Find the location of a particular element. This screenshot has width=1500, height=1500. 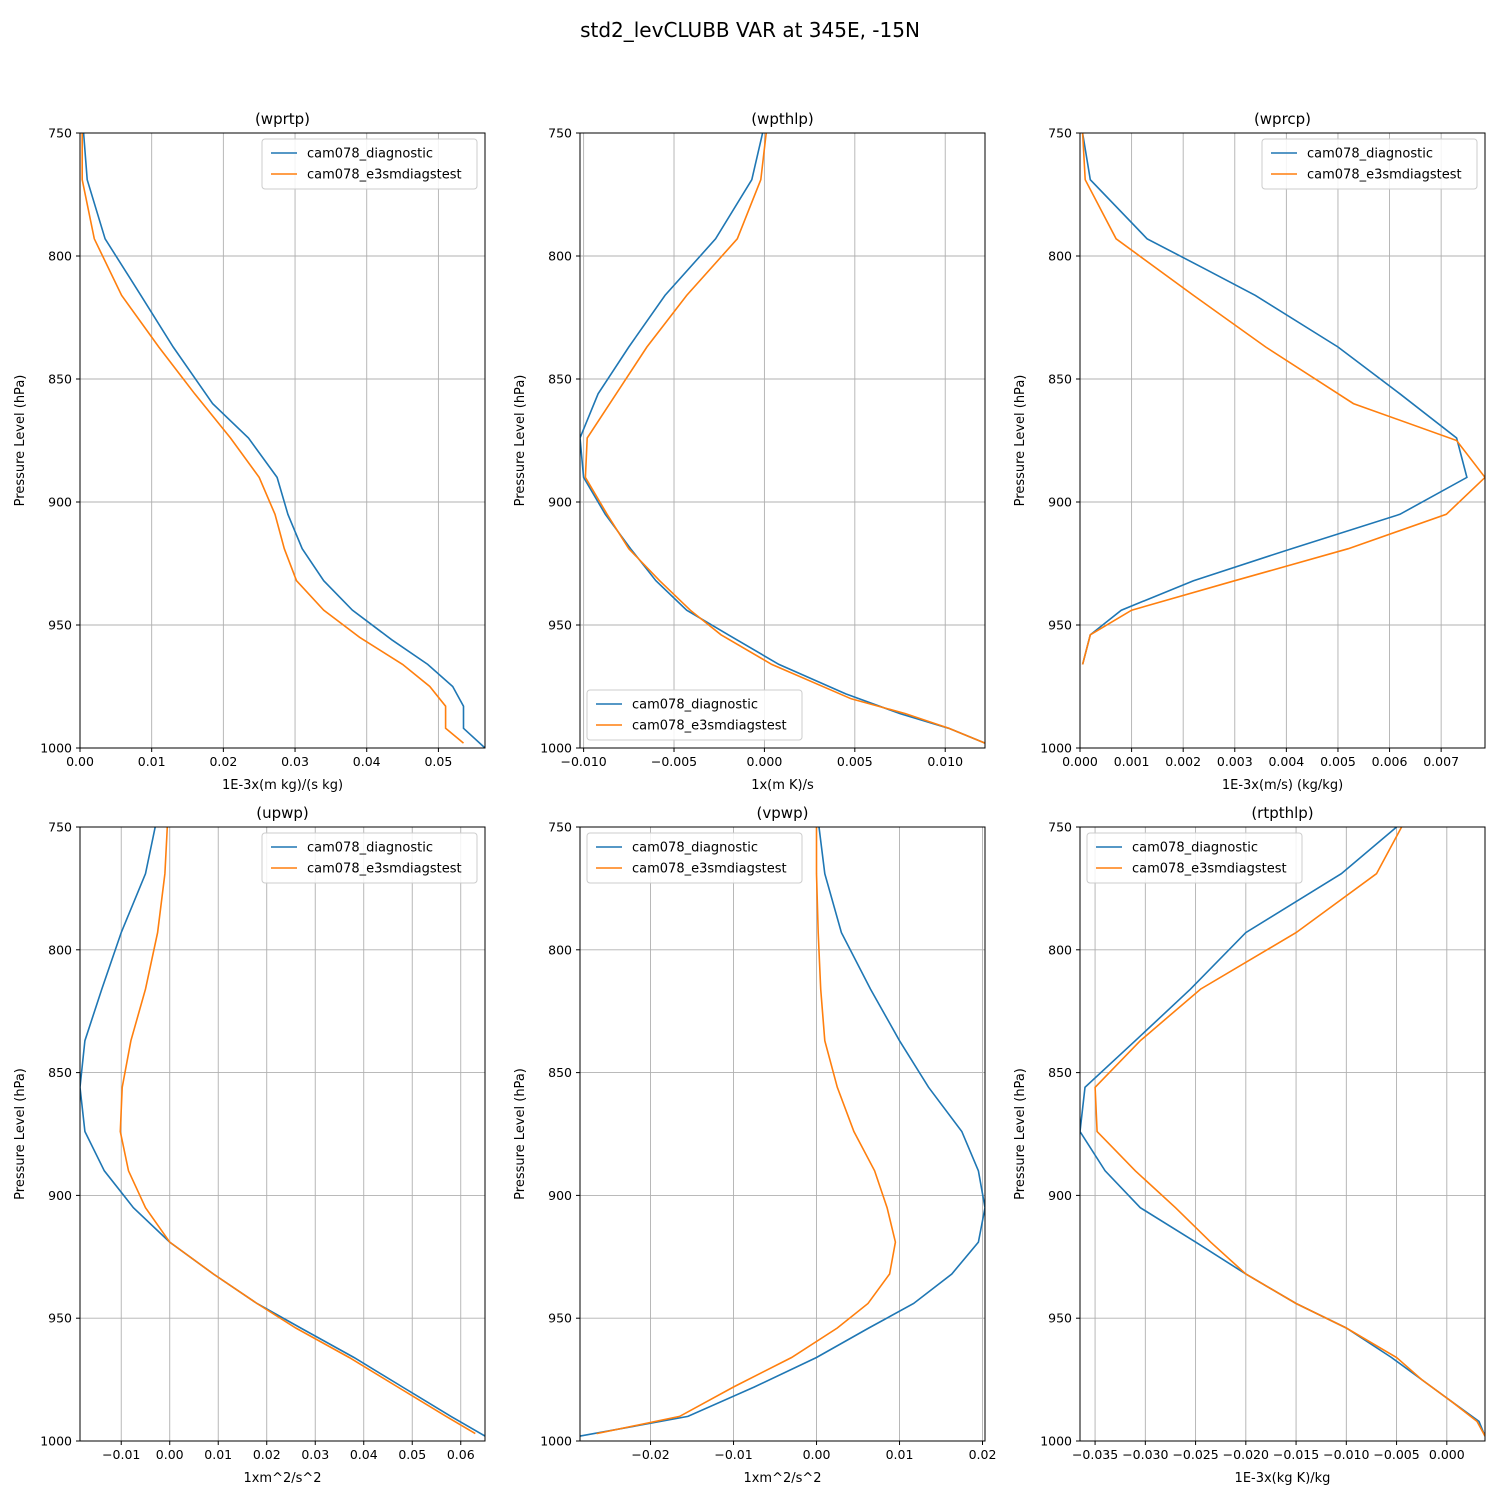

x-tick-label: −0.030 is located at coordinates (1145, 1454).